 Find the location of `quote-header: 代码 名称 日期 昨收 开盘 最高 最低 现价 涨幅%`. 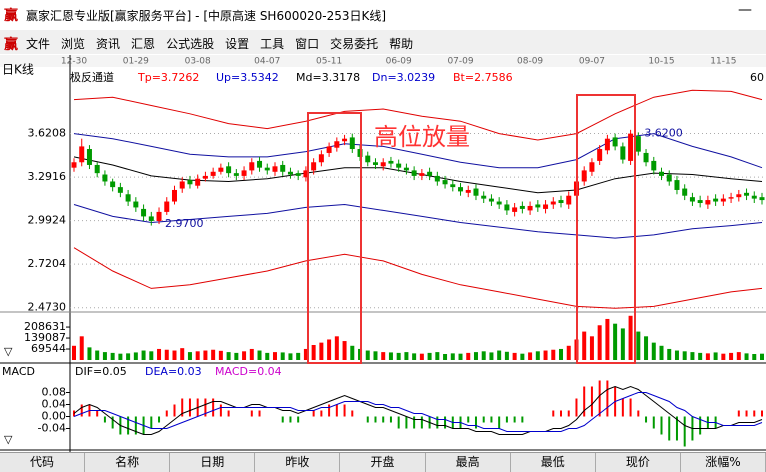

quote-header: 代码 名称 日期 昨收 开盘 最高 最低 现价 涨幅% is located at coordinates (383, 462).